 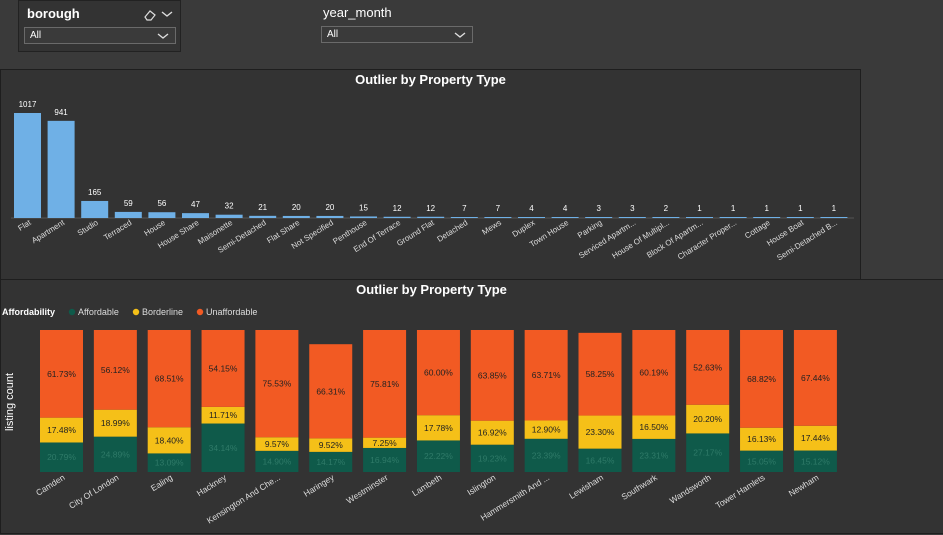 I want to click on data-label: 21, so click(x=262, y=207).